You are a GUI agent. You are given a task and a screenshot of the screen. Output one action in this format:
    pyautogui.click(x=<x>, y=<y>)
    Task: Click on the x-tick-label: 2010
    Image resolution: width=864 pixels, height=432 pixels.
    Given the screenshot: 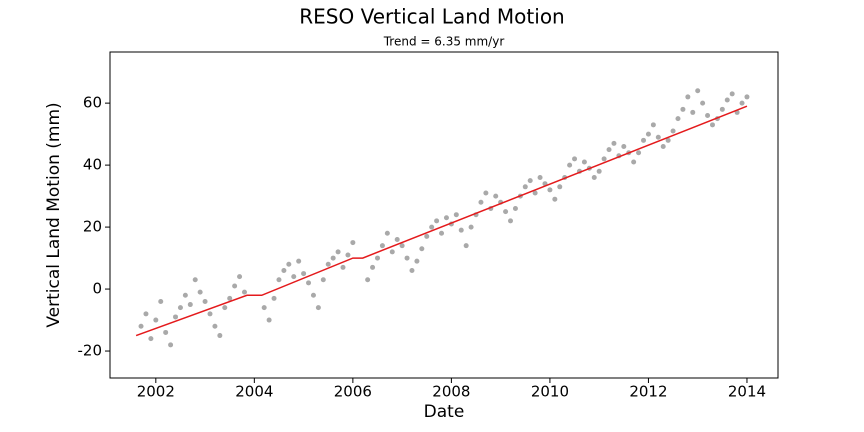 What is the action you would take?
    pyautogui.click(x=550, y=392)
    